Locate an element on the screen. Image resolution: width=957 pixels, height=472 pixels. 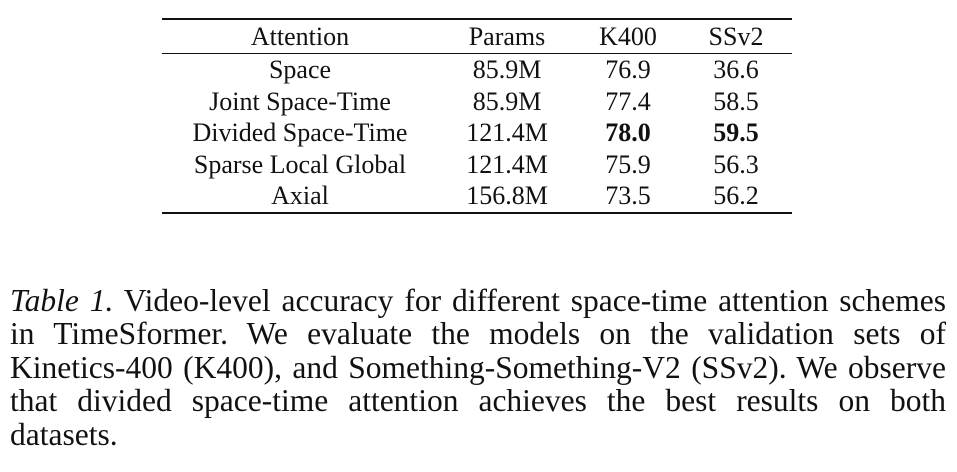
cell-attention: Axial is located at coordinates (300, 195).